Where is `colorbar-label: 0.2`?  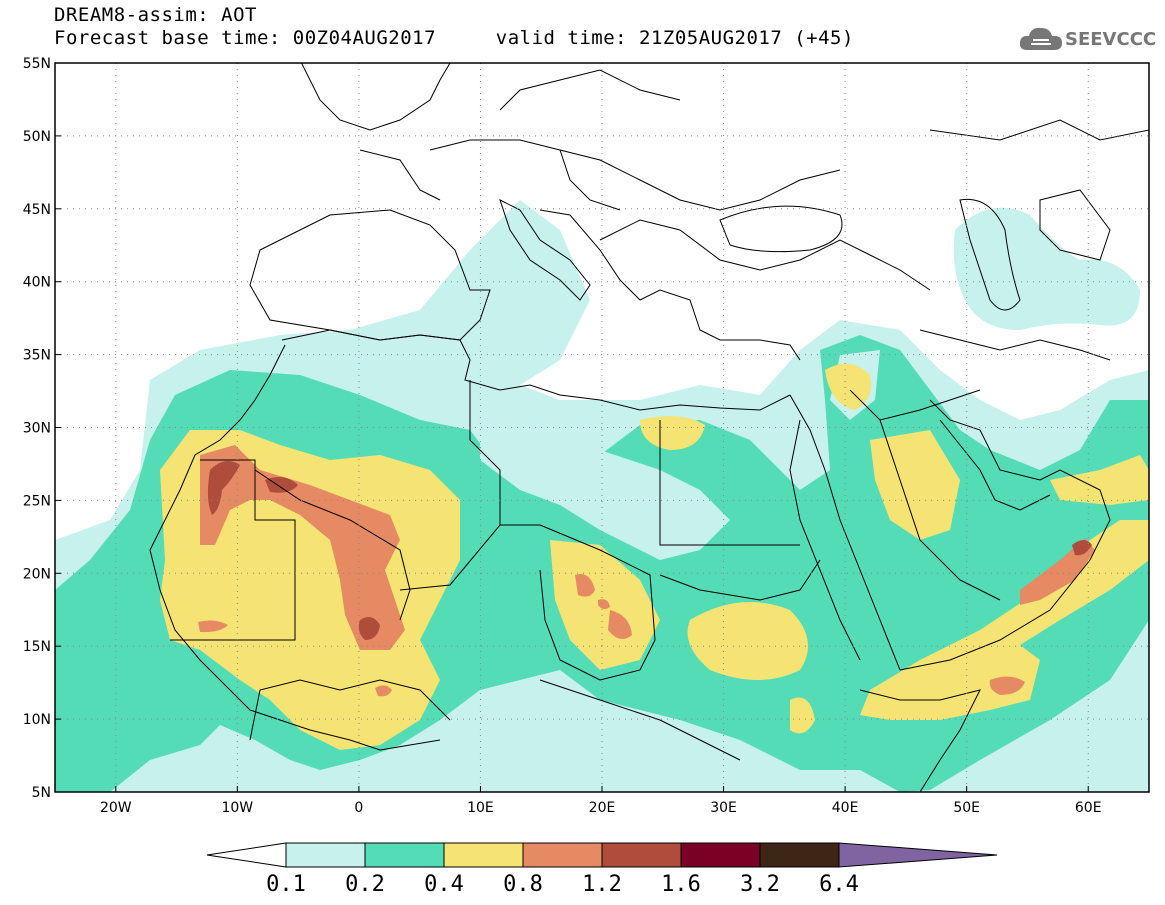 colorbar-label: 0.2 is located at coordinates (365, 884).